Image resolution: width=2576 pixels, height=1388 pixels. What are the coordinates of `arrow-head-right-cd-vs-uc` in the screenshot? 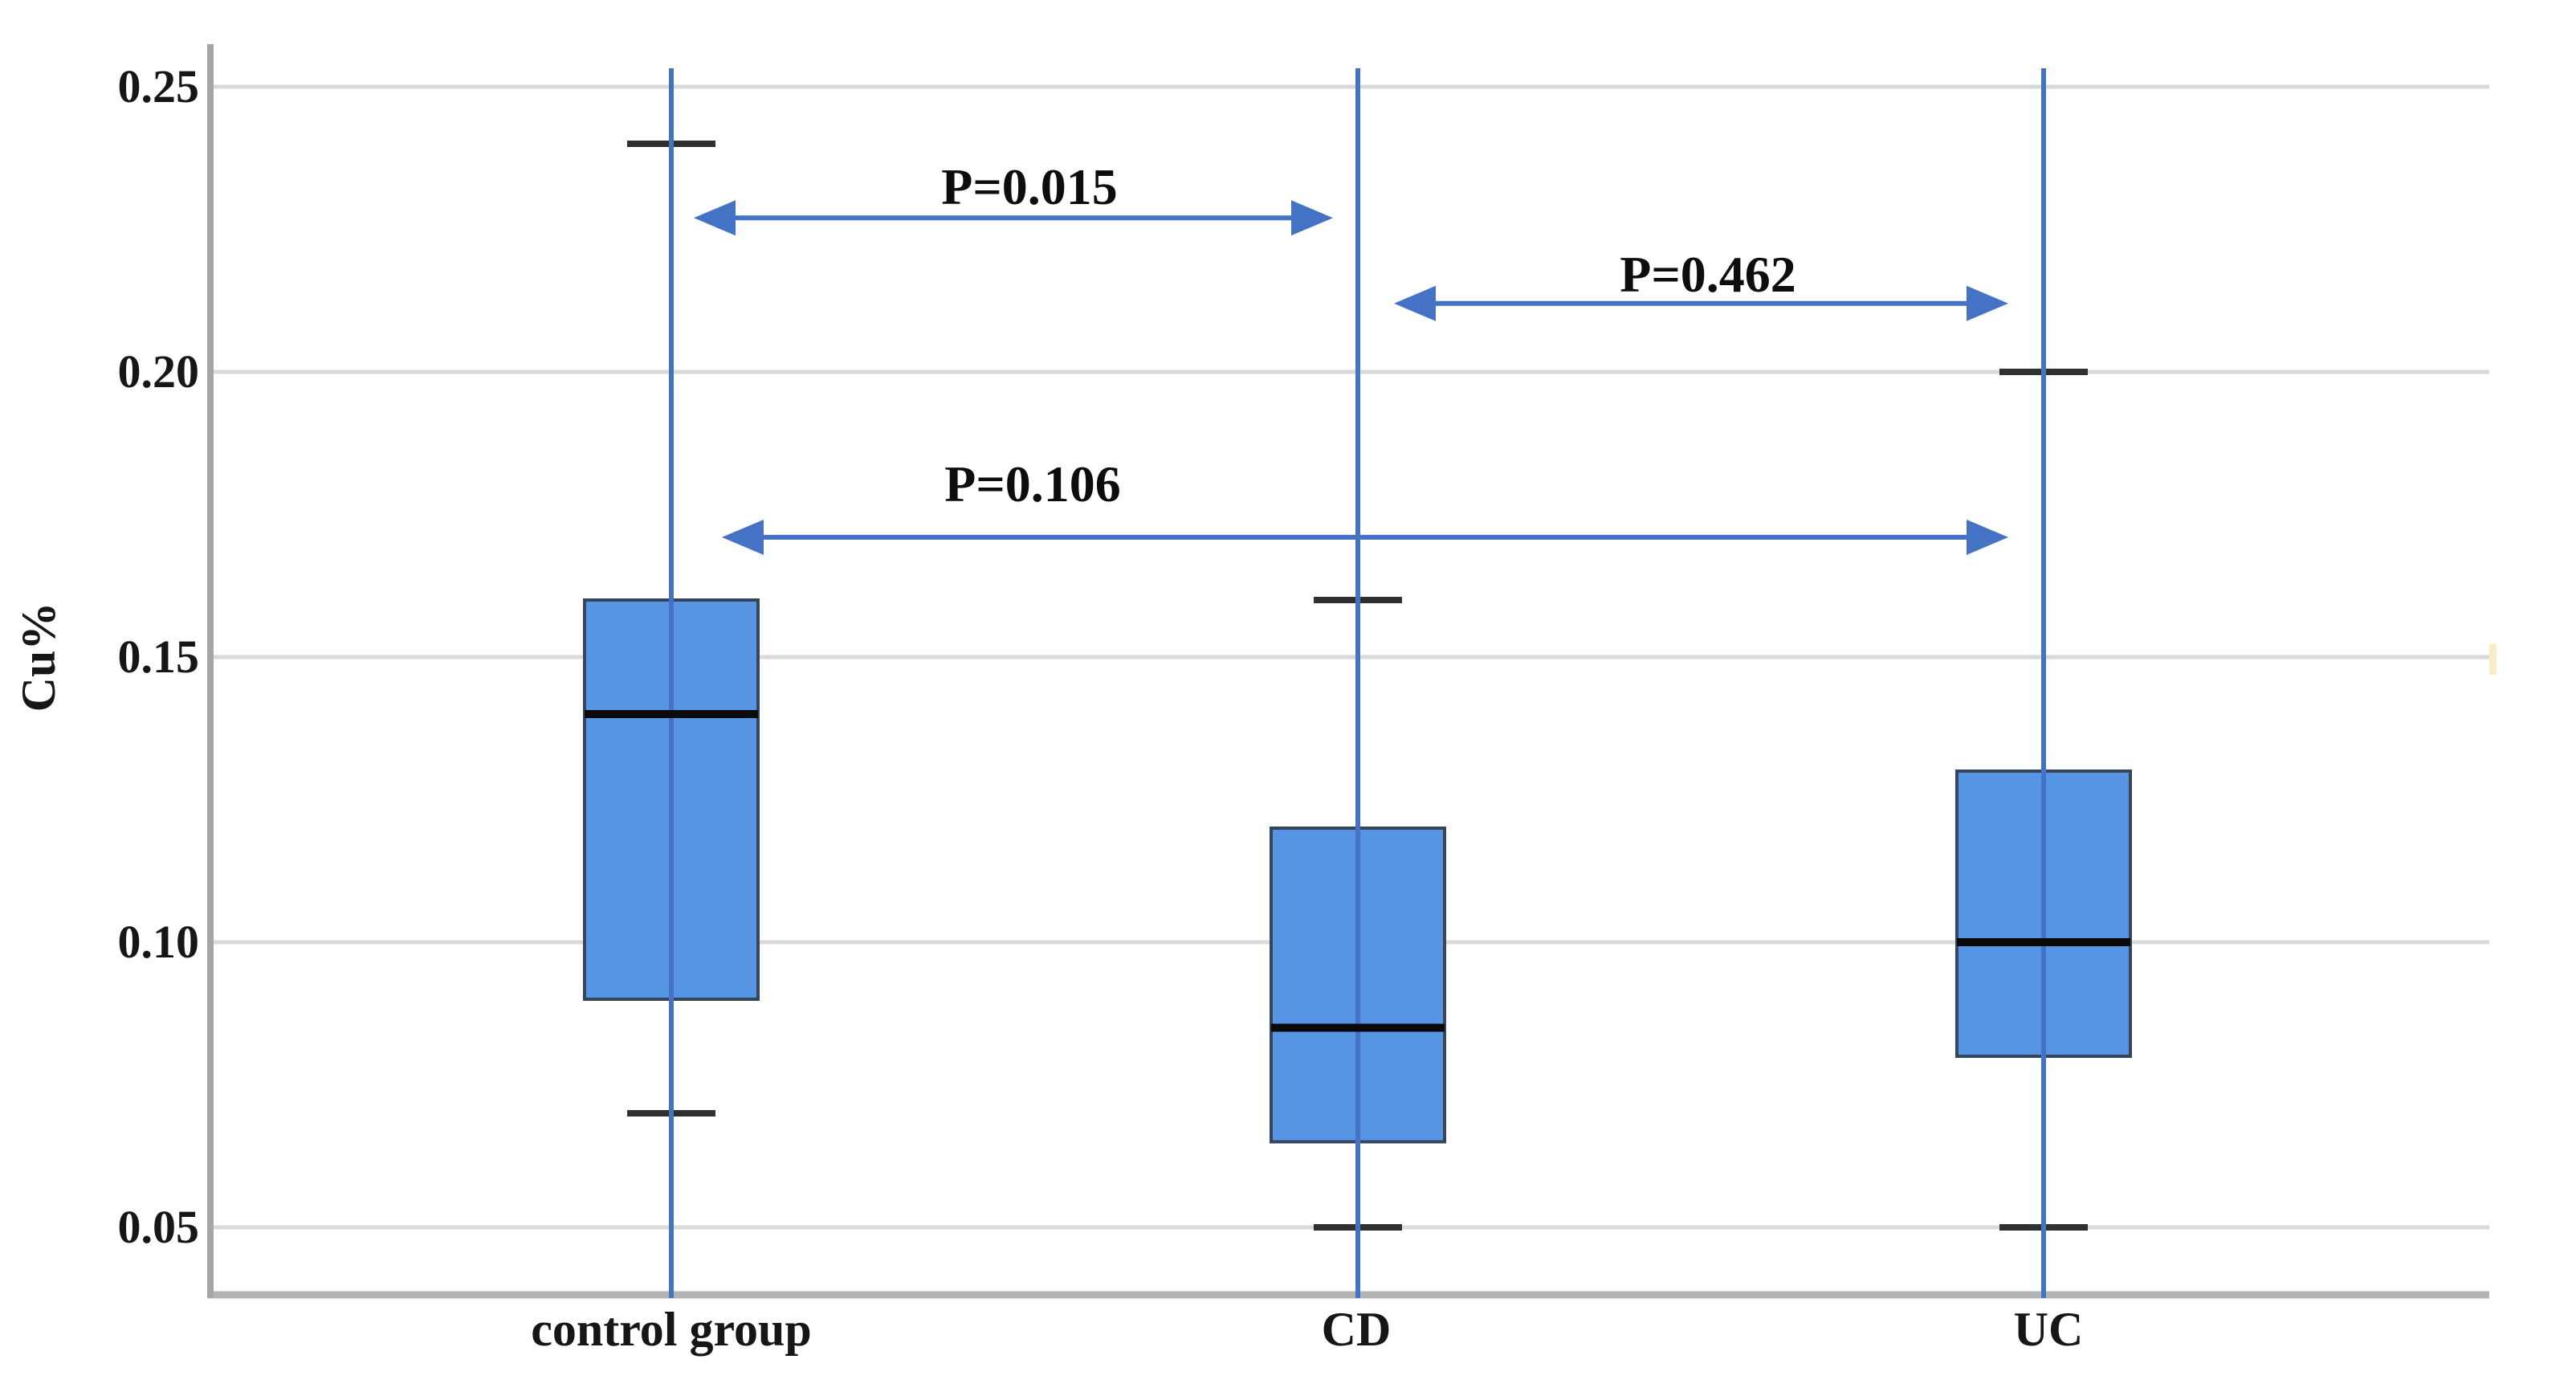 It's located at (1987, 303).